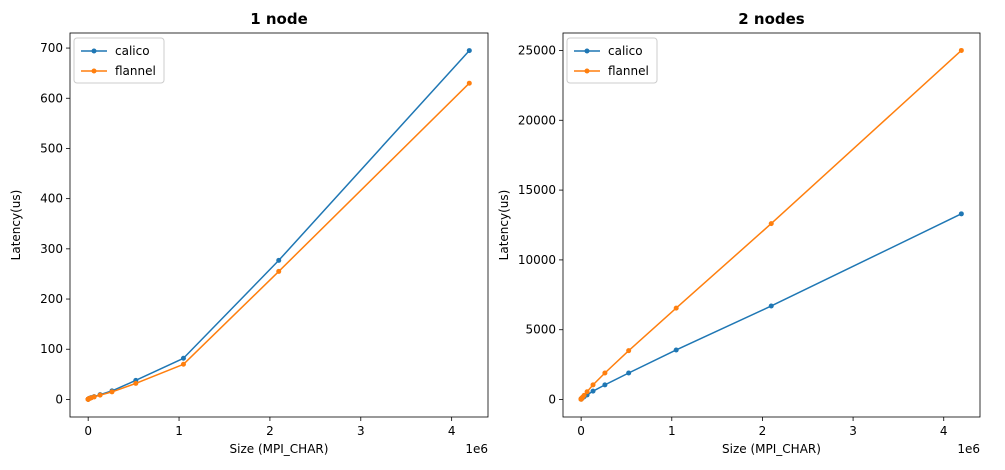  Describe the element at coordinates (537, 120) in the screenshot. I see `y-tick-label: 20000` at that location.